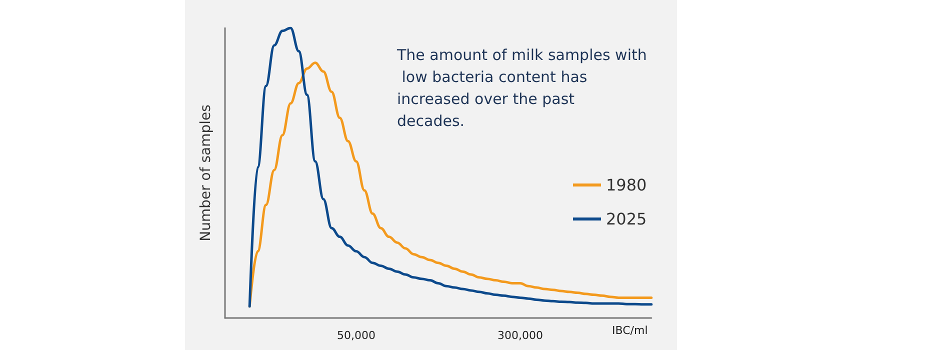 Image resolution: width=930 pixels, height=350 pixels. I want to click on x-axis-title: IBC/ml, so click(630, 330).